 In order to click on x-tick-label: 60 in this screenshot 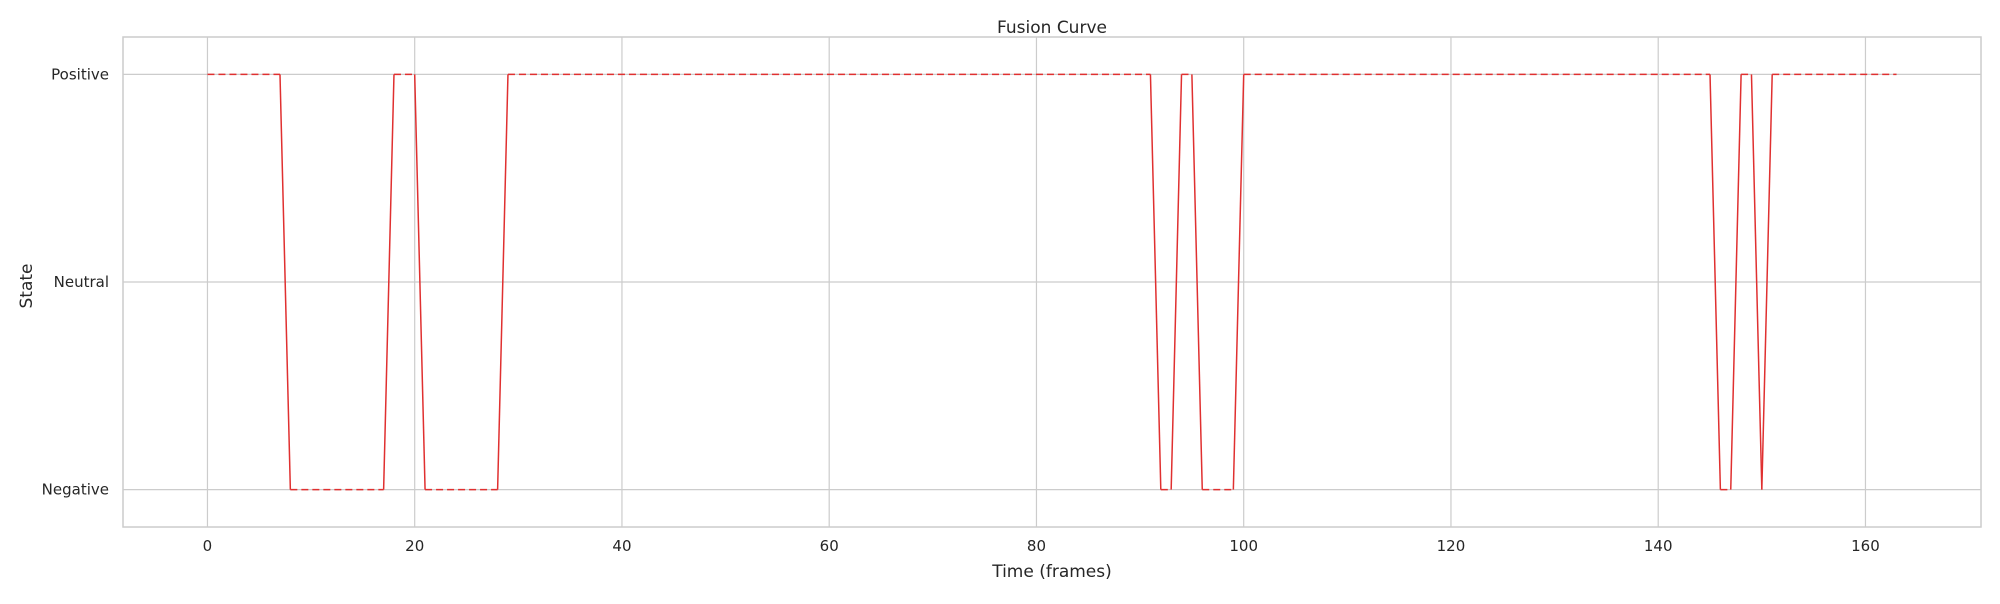, I will do `click(829, 546)`.